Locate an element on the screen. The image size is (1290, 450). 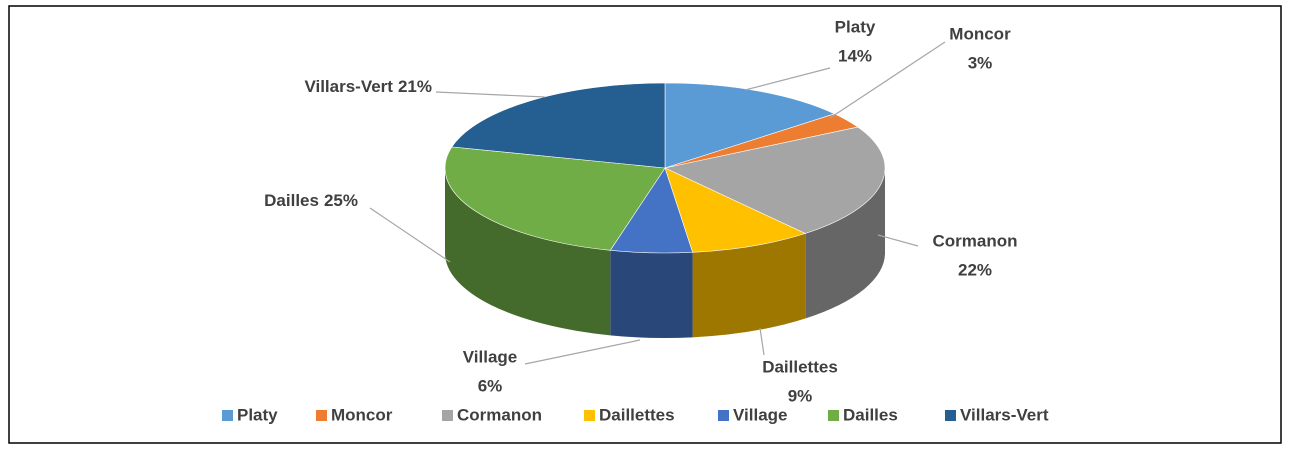
data-label: Villars-Vert 21% is located at coordinates (368, 86).